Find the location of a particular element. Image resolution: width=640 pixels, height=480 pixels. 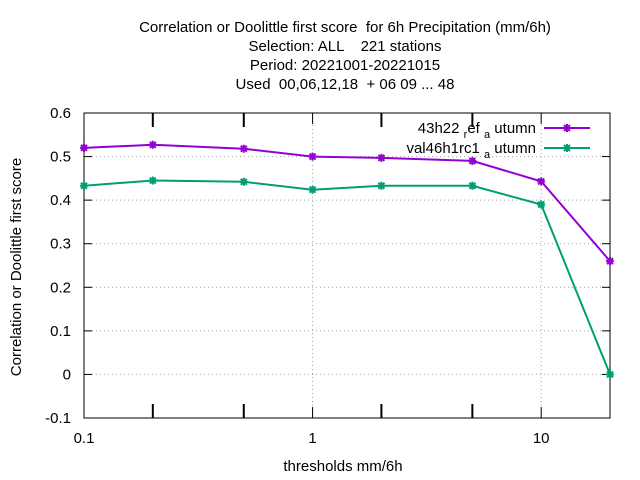

title-line-2: Selection: ALL 221 stations is located at coordinates (345, 46).